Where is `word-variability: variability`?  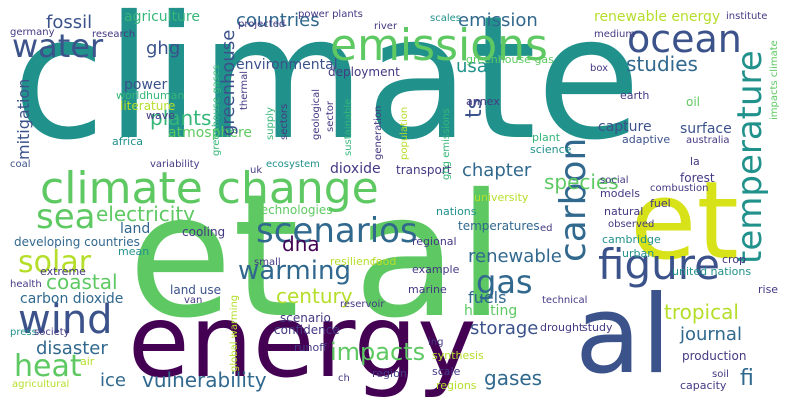
word-variability: variability is located at coordinates (175, 164).